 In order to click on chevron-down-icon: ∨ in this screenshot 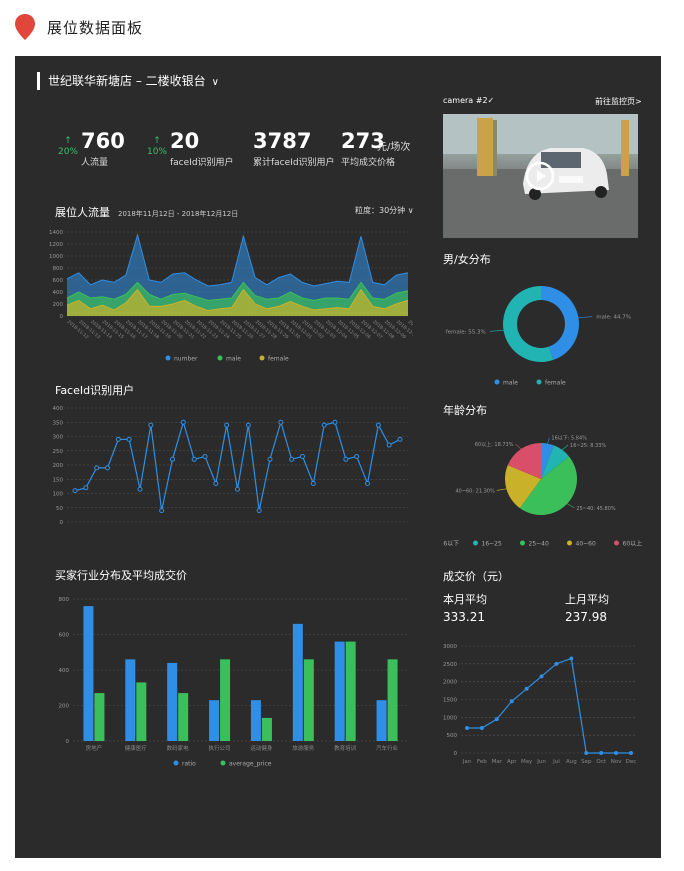, I will do `click(410, 210)`.